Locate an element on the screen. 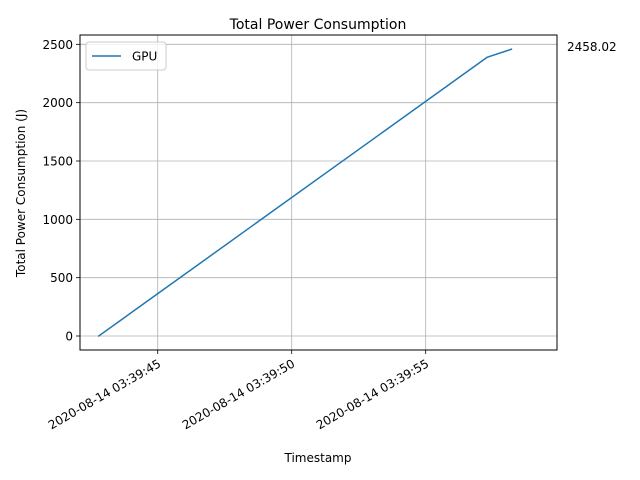  chart-title: Total Power Consumption is located at coordinates (318, 25).